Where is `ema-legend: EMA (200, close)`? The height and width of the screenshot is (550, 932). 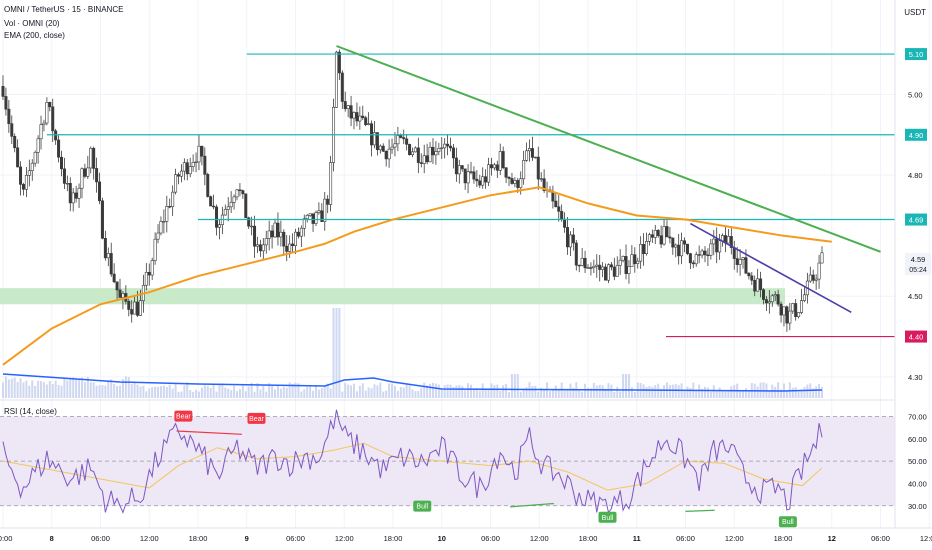
ema-legend: EMA (200, close) is located at coordinates (34, 35).